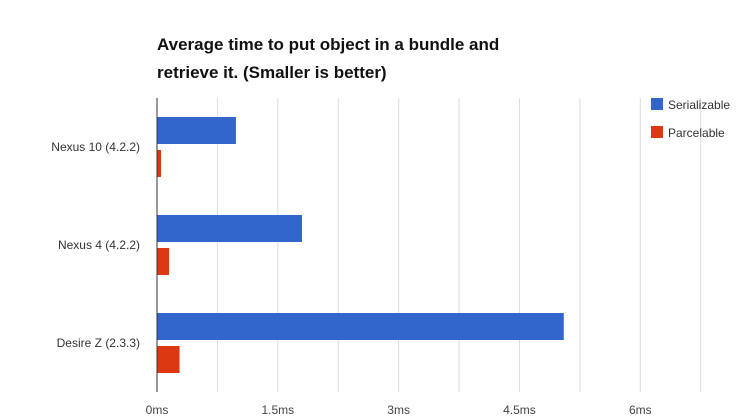  What do you see at coordinates (640, 410) in the screenshot?
I see `x-tick-label: 6ms` at bounding box center [640, 410].